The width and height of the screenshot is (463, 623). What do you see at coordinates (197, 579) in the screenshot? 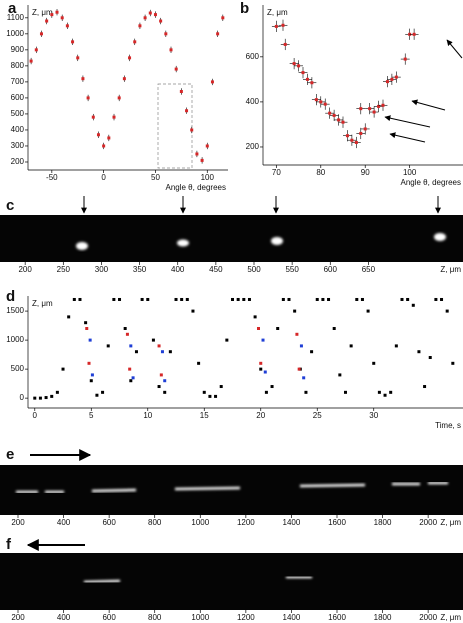
I see `streaks-f` at bounding box center [197, 579].